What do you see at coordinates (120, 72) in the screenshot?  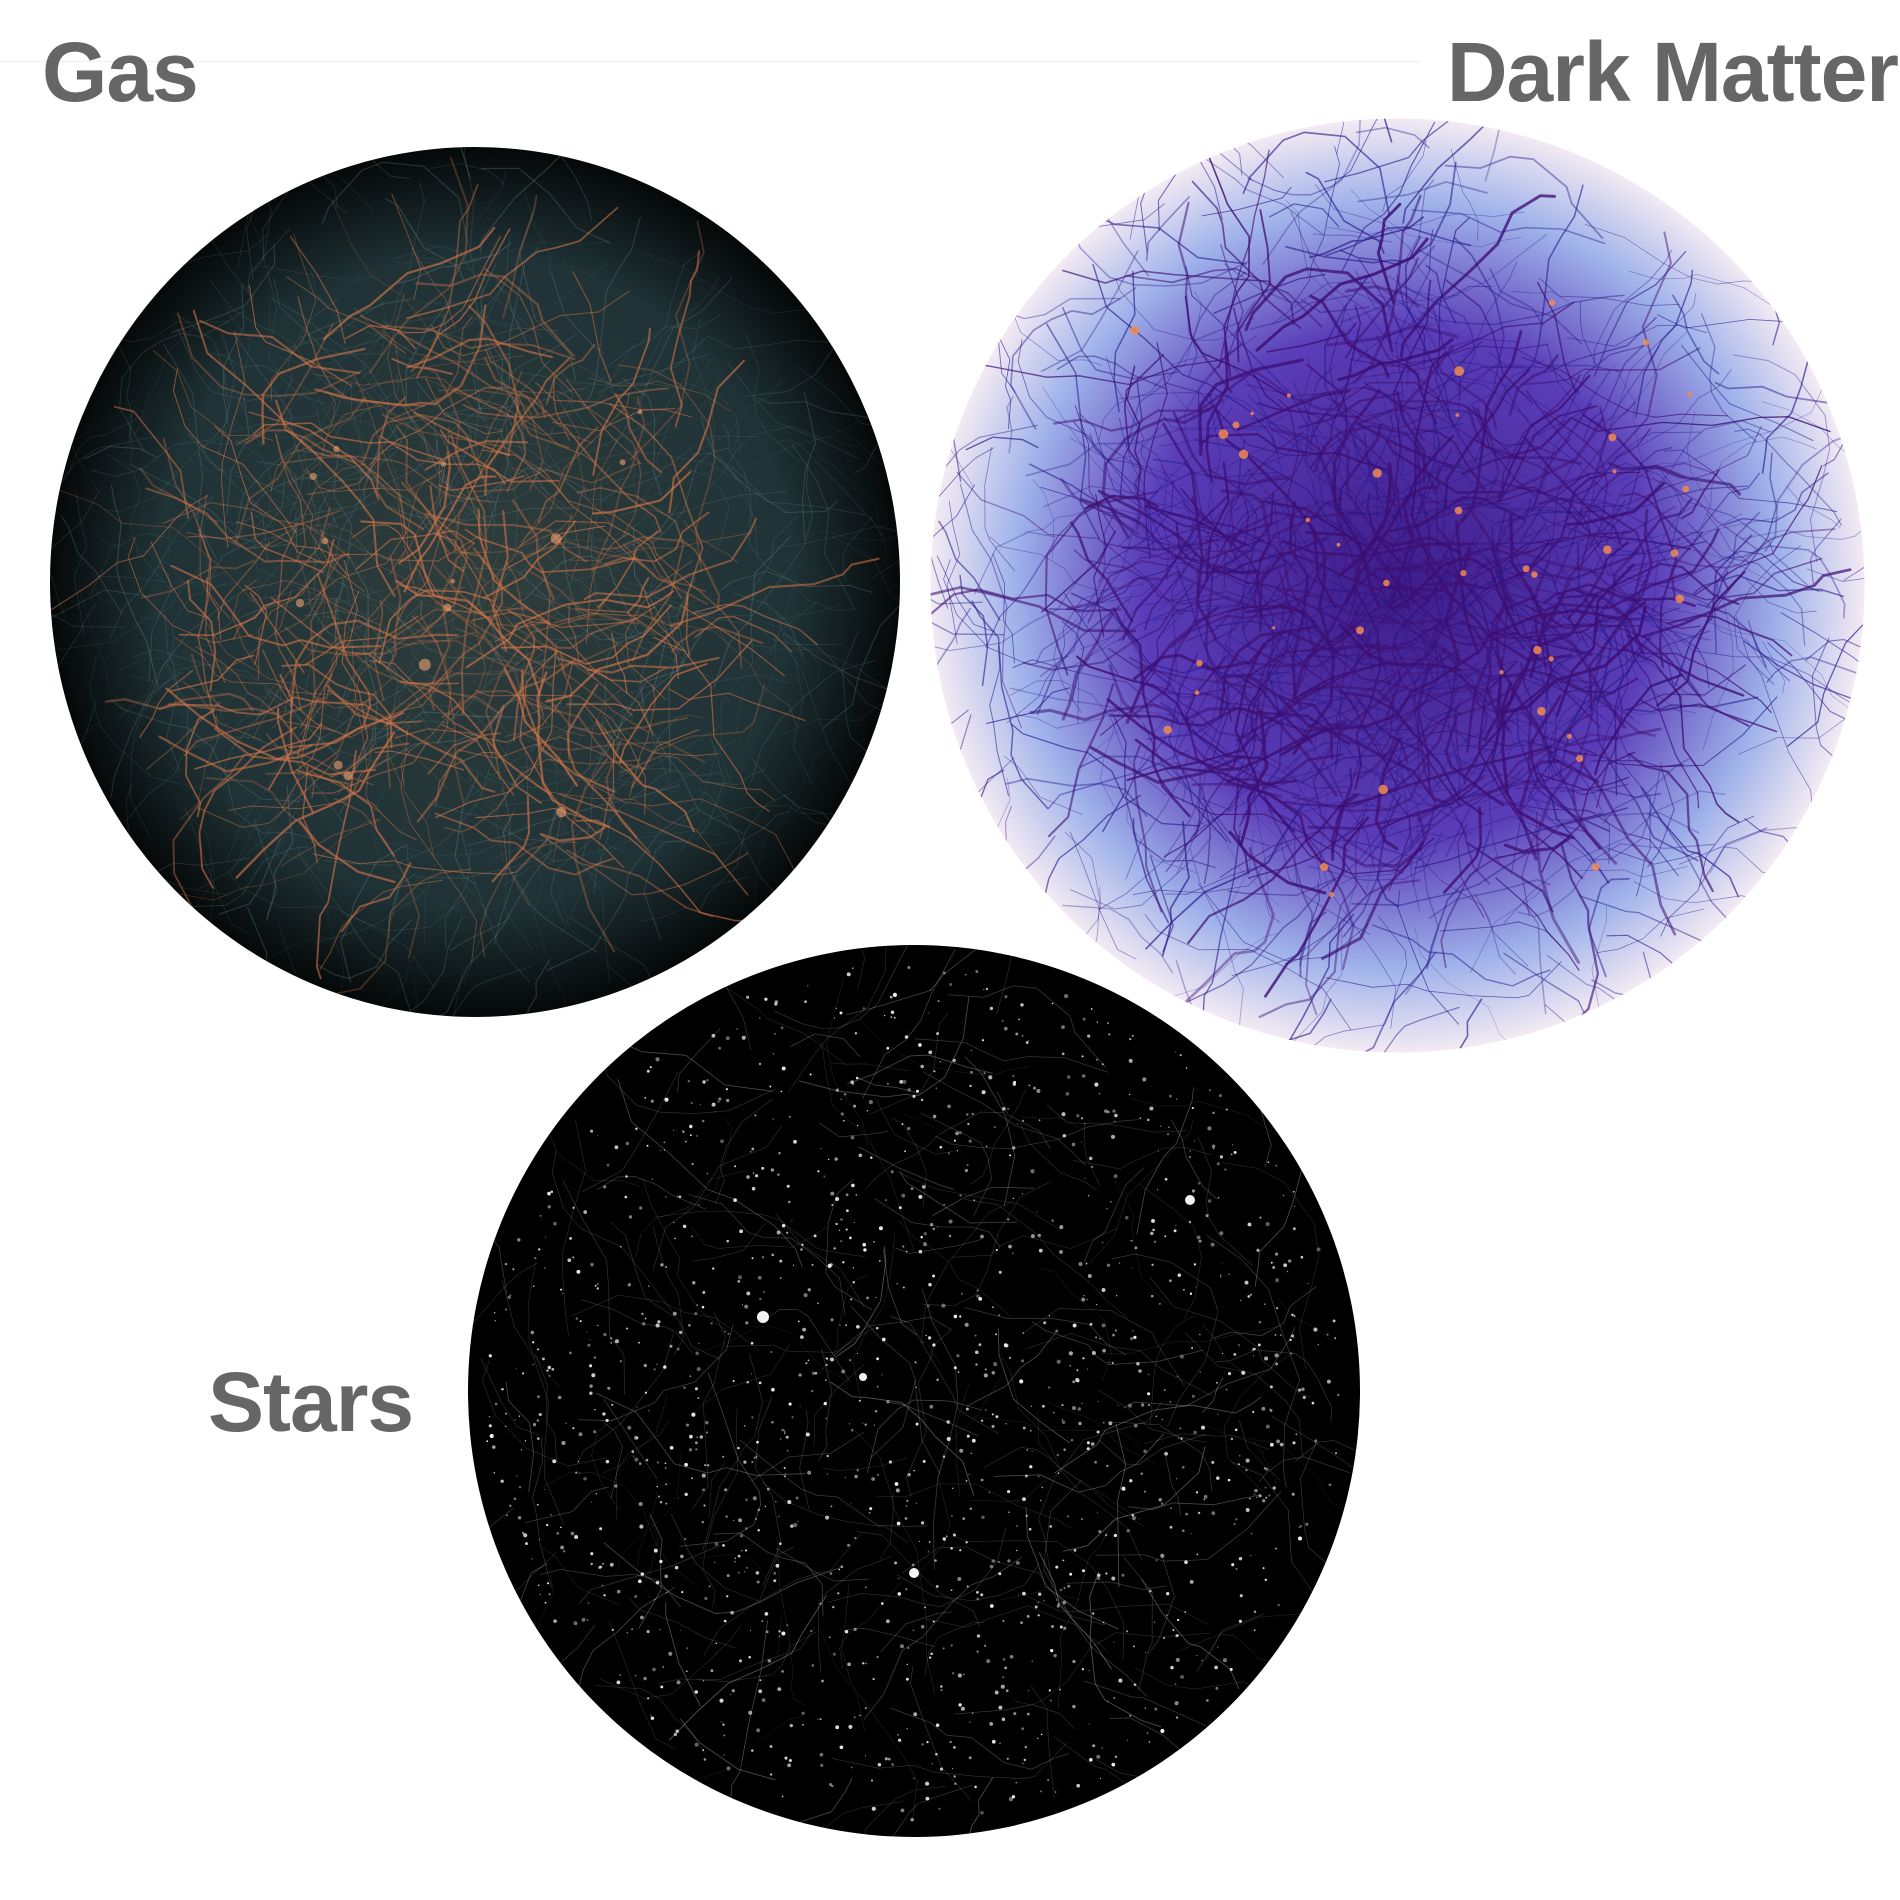 I see `gas-label: Gas` at bounding box center [120, 72].